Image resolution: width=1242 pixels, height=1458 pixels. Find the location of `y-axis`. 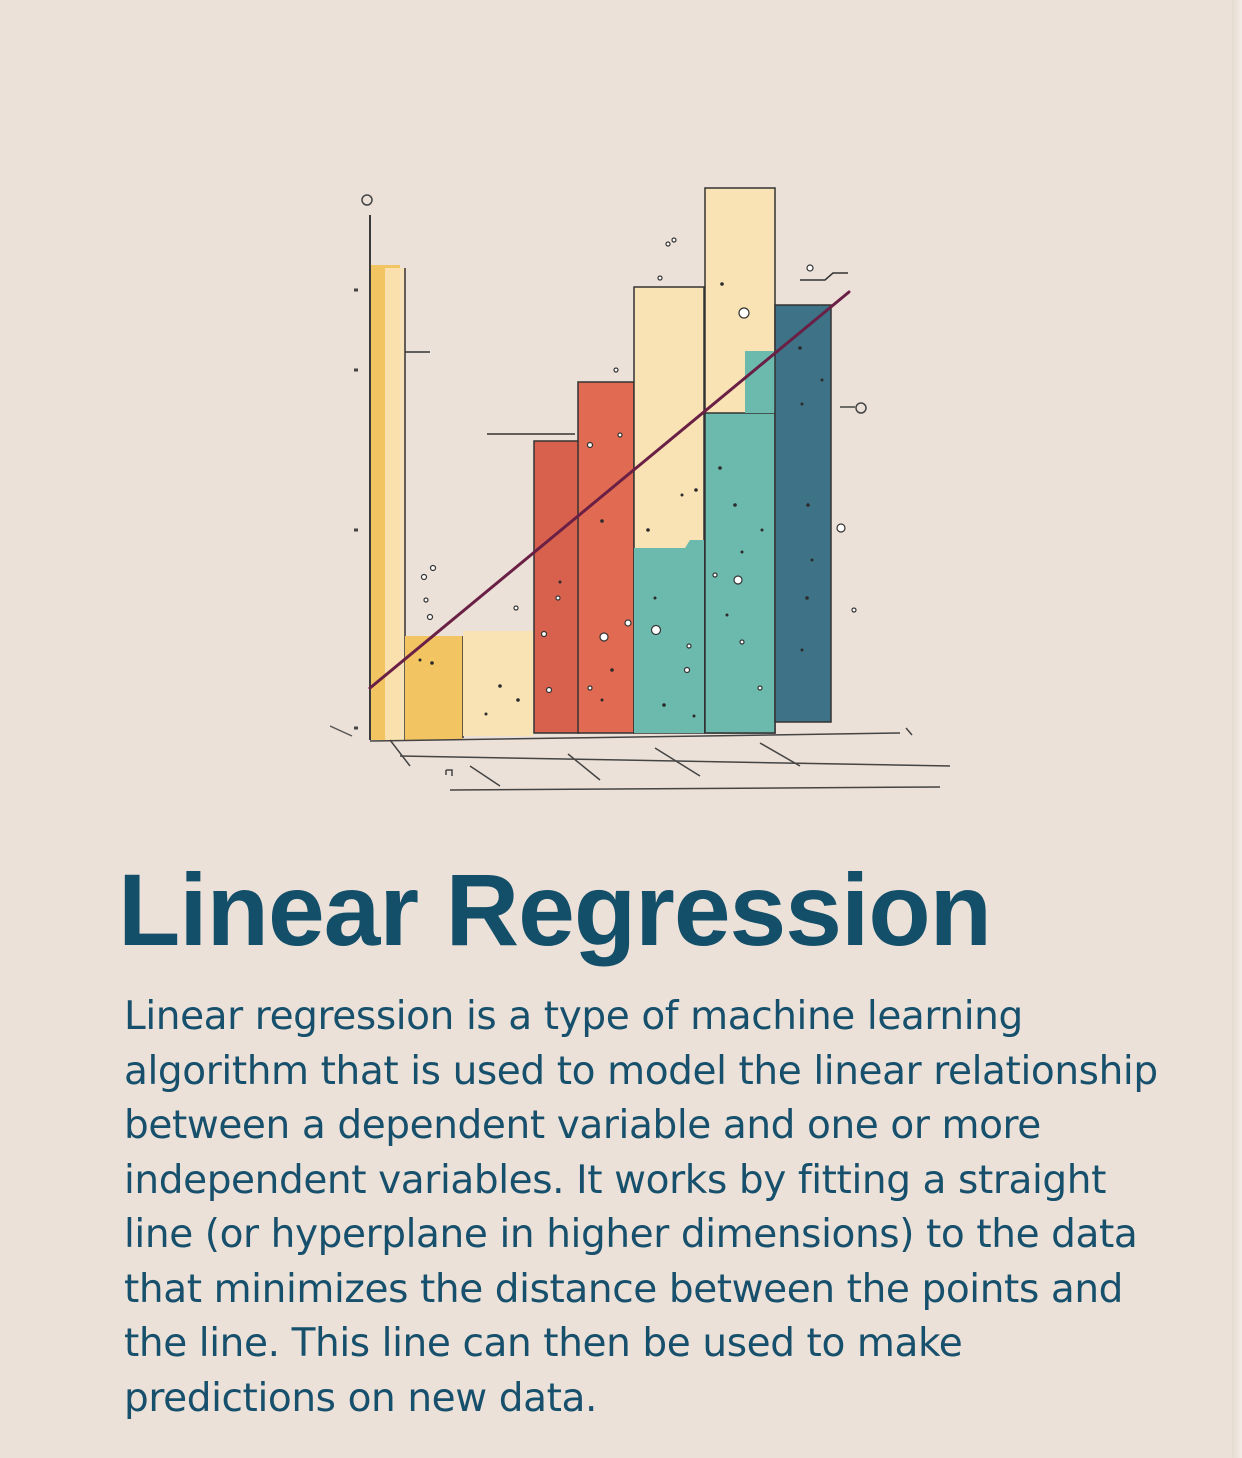

y-axis is located at coordinates (351, 467).